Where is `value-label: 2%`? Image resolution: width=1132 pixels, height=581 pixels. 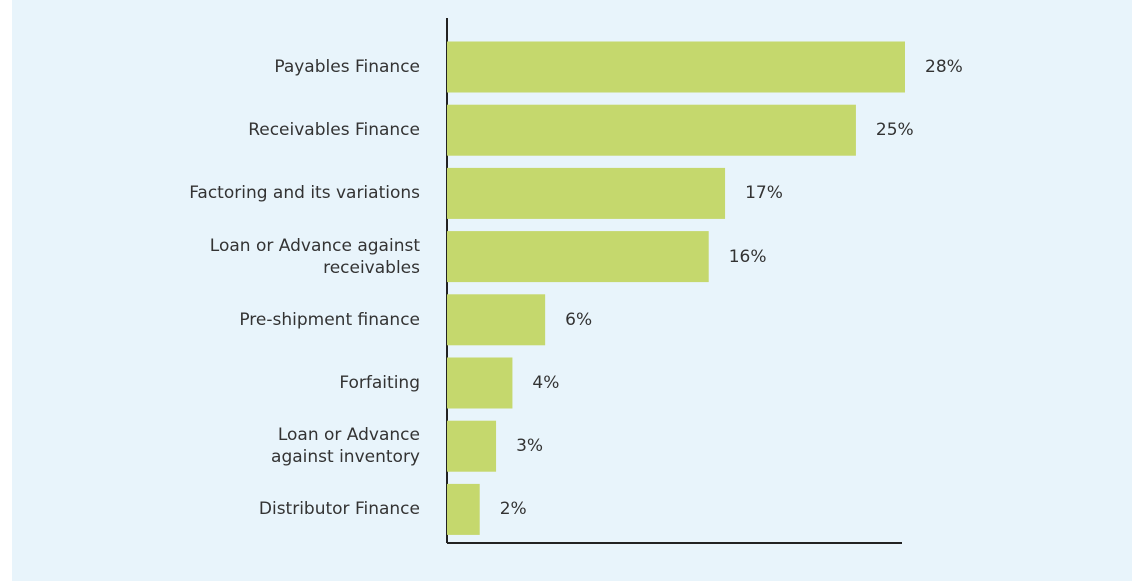 value-label: 2% is located at coordinates (513, 509).